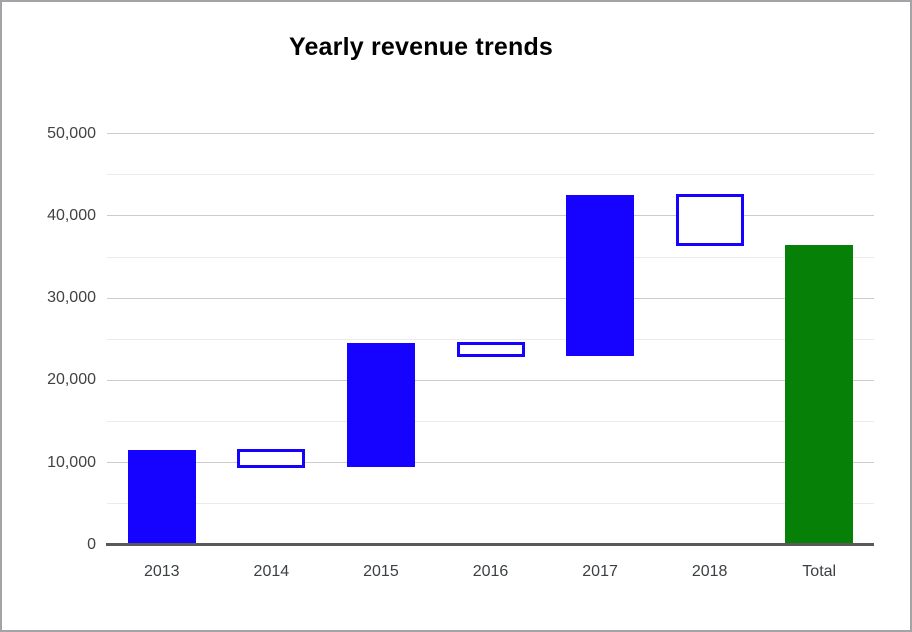 The height and width of the screenshot is (632, 912). I want to click on y-tick-label: 20,000, so click(71, 380).